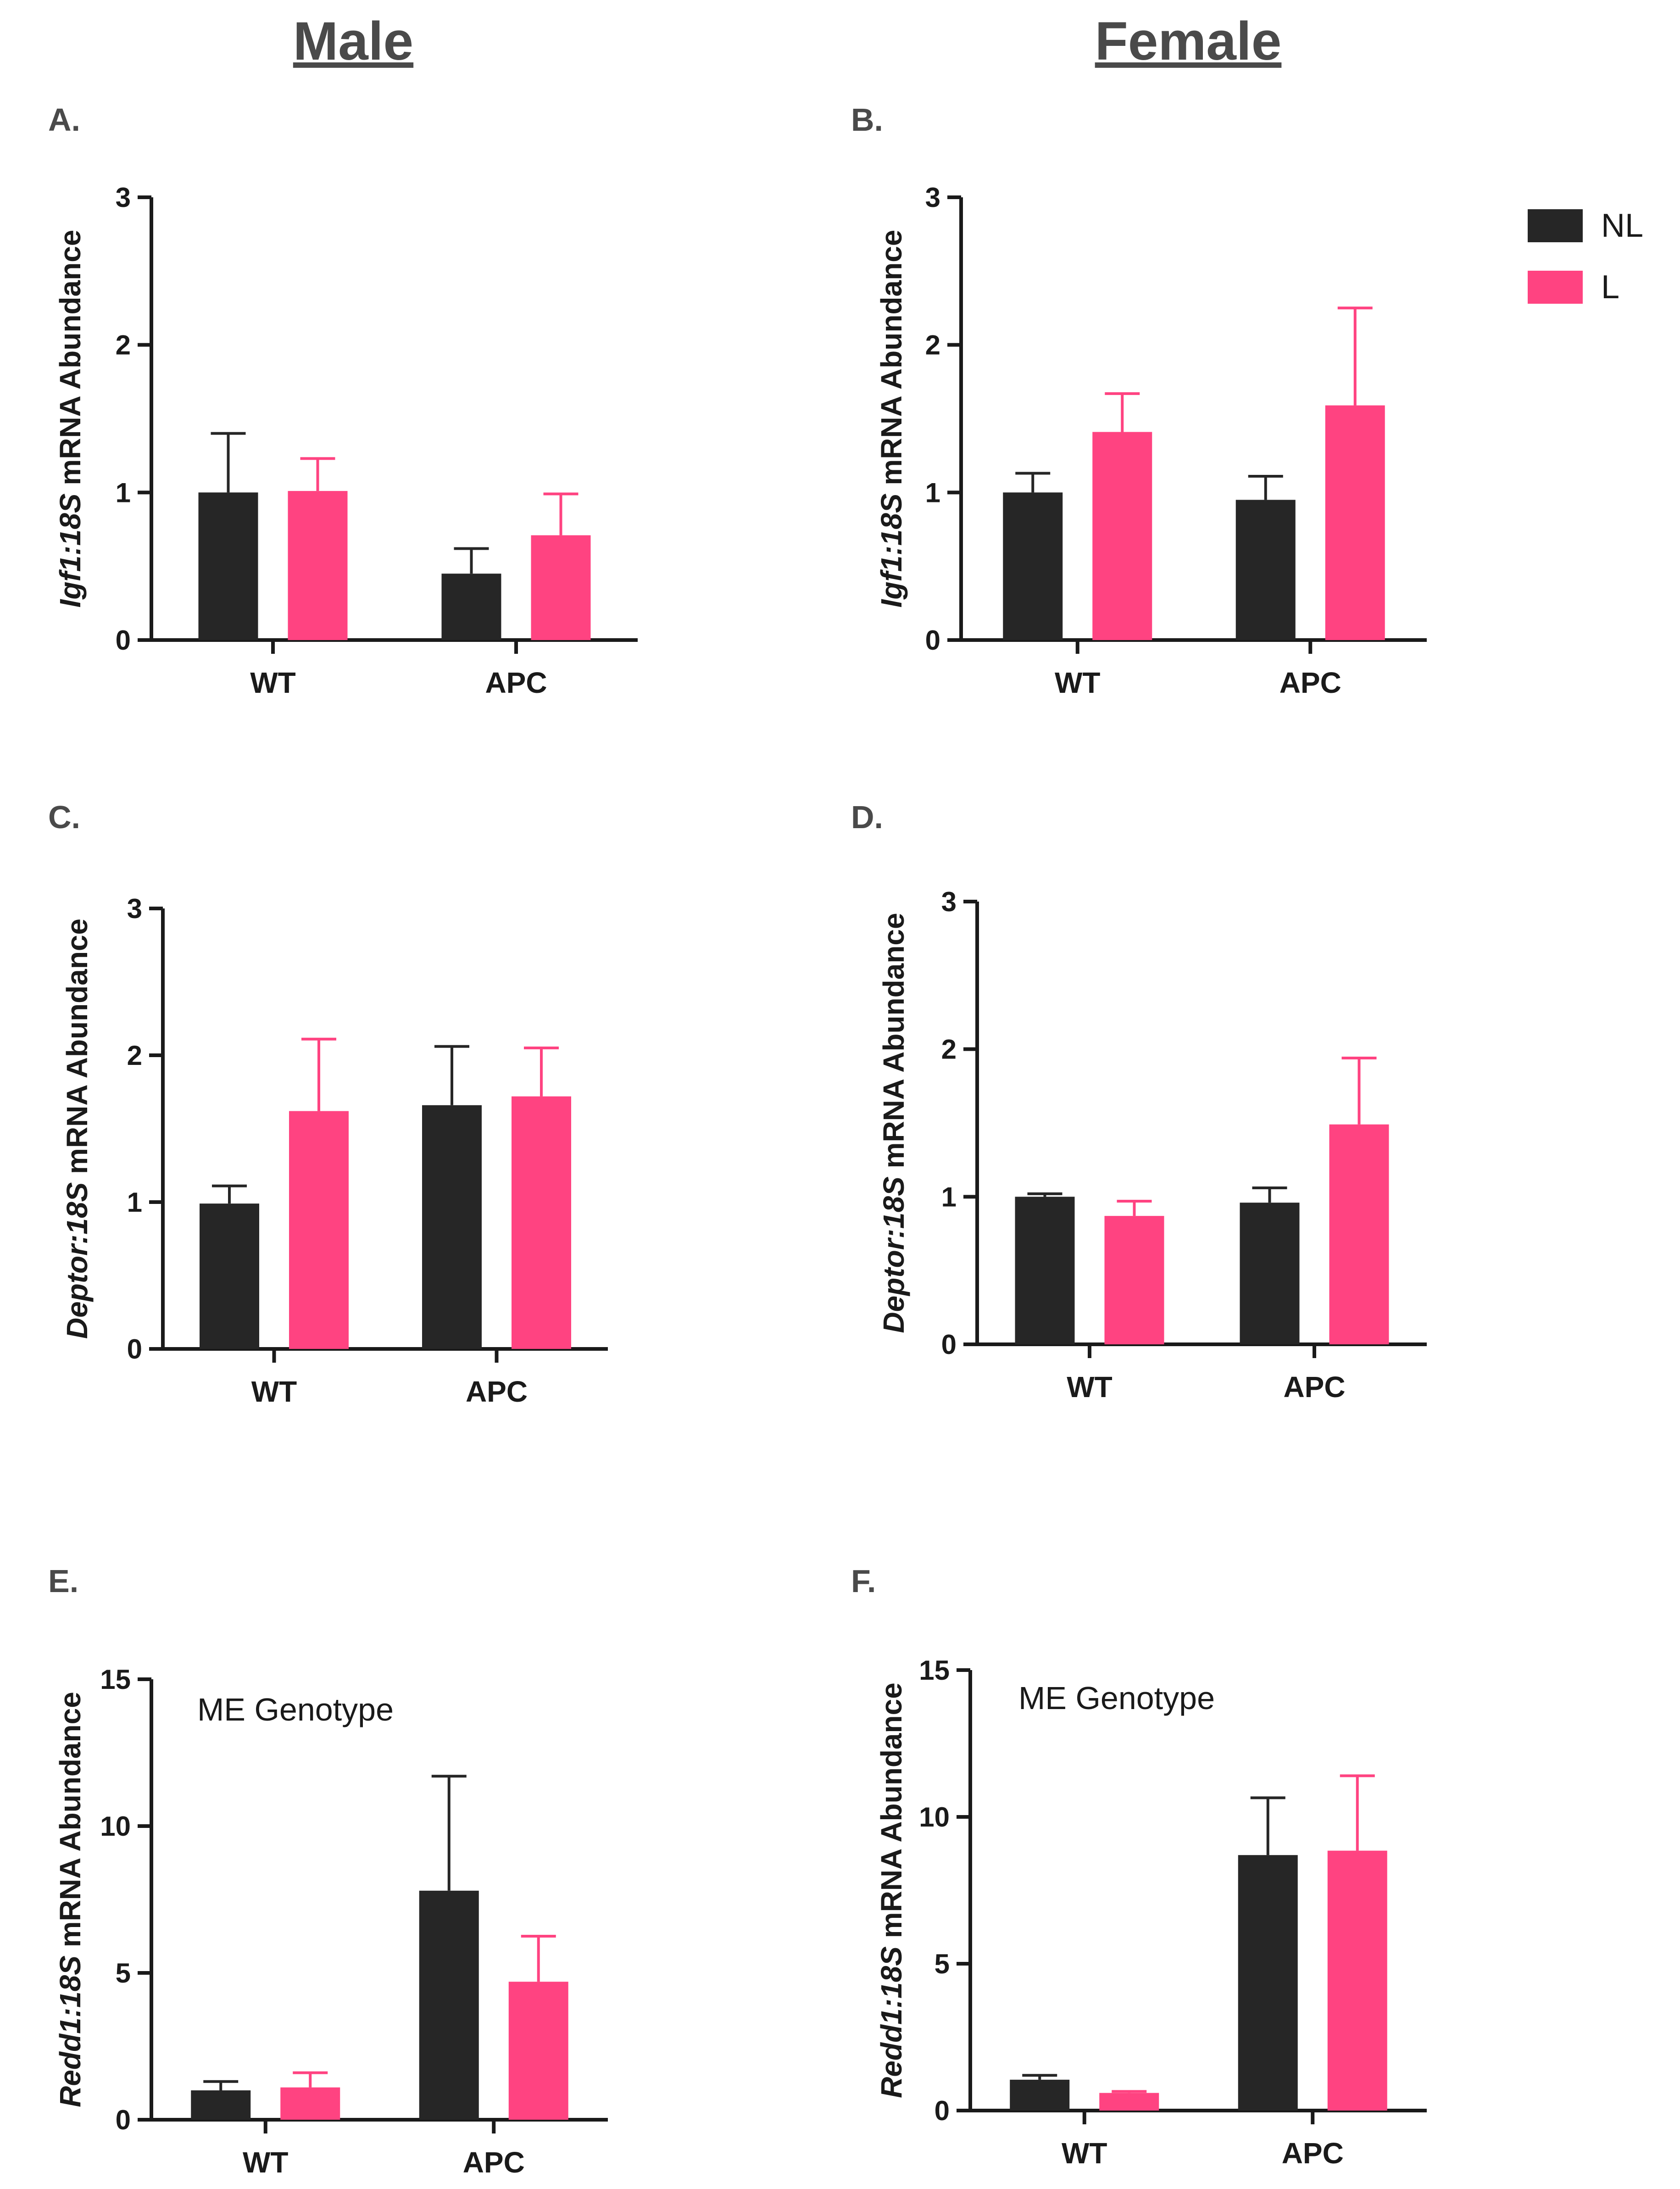  I want to click on column-title-male: Male, so click(353, 41).